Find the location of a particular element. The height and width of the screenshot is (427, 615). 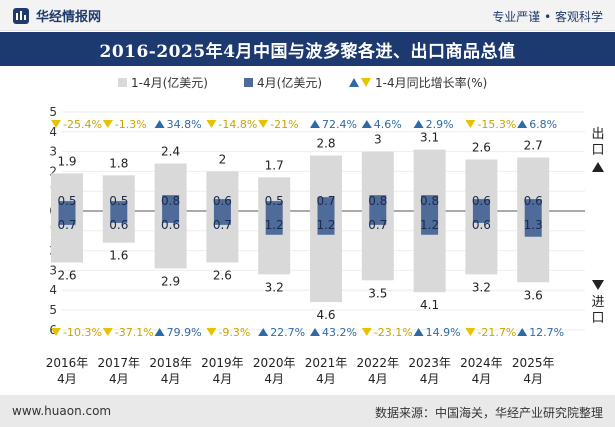

legend-cumulative-label: 1-4月(亿美元) is located at coordinates (169, 82).